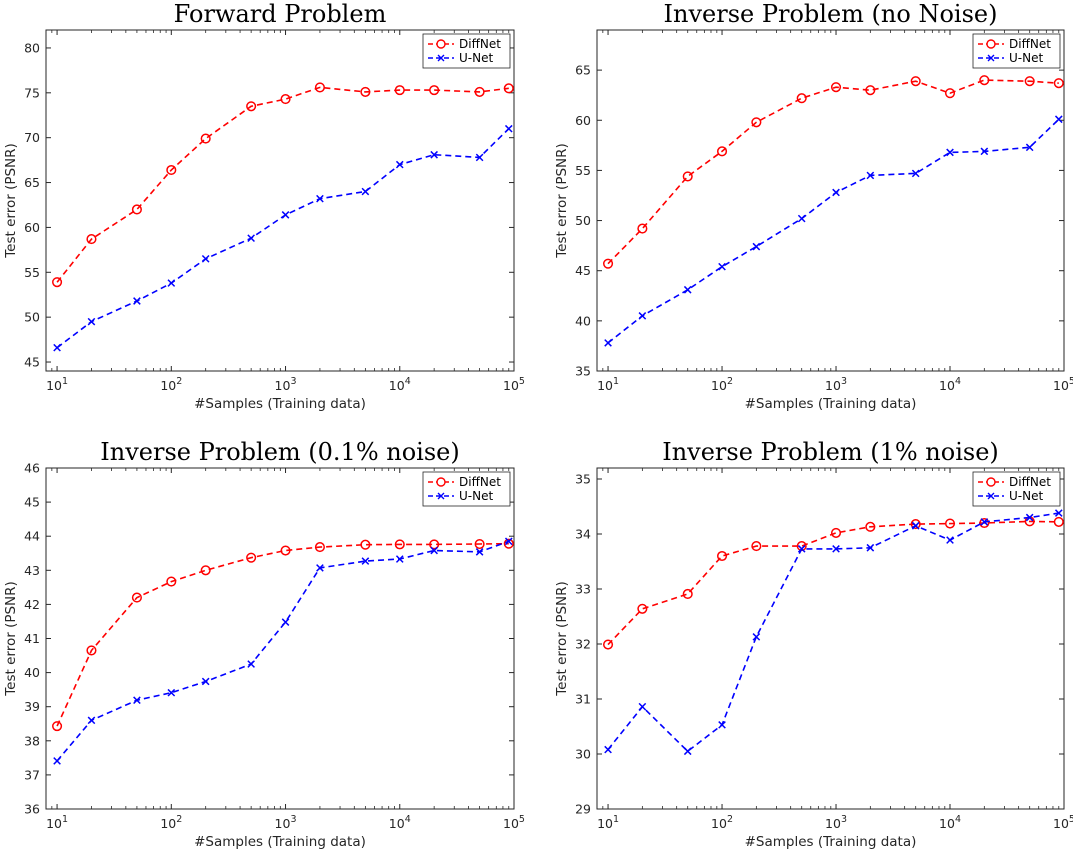 The image size is (1073, 860). I want to click on legend-box, so click(466, 51).